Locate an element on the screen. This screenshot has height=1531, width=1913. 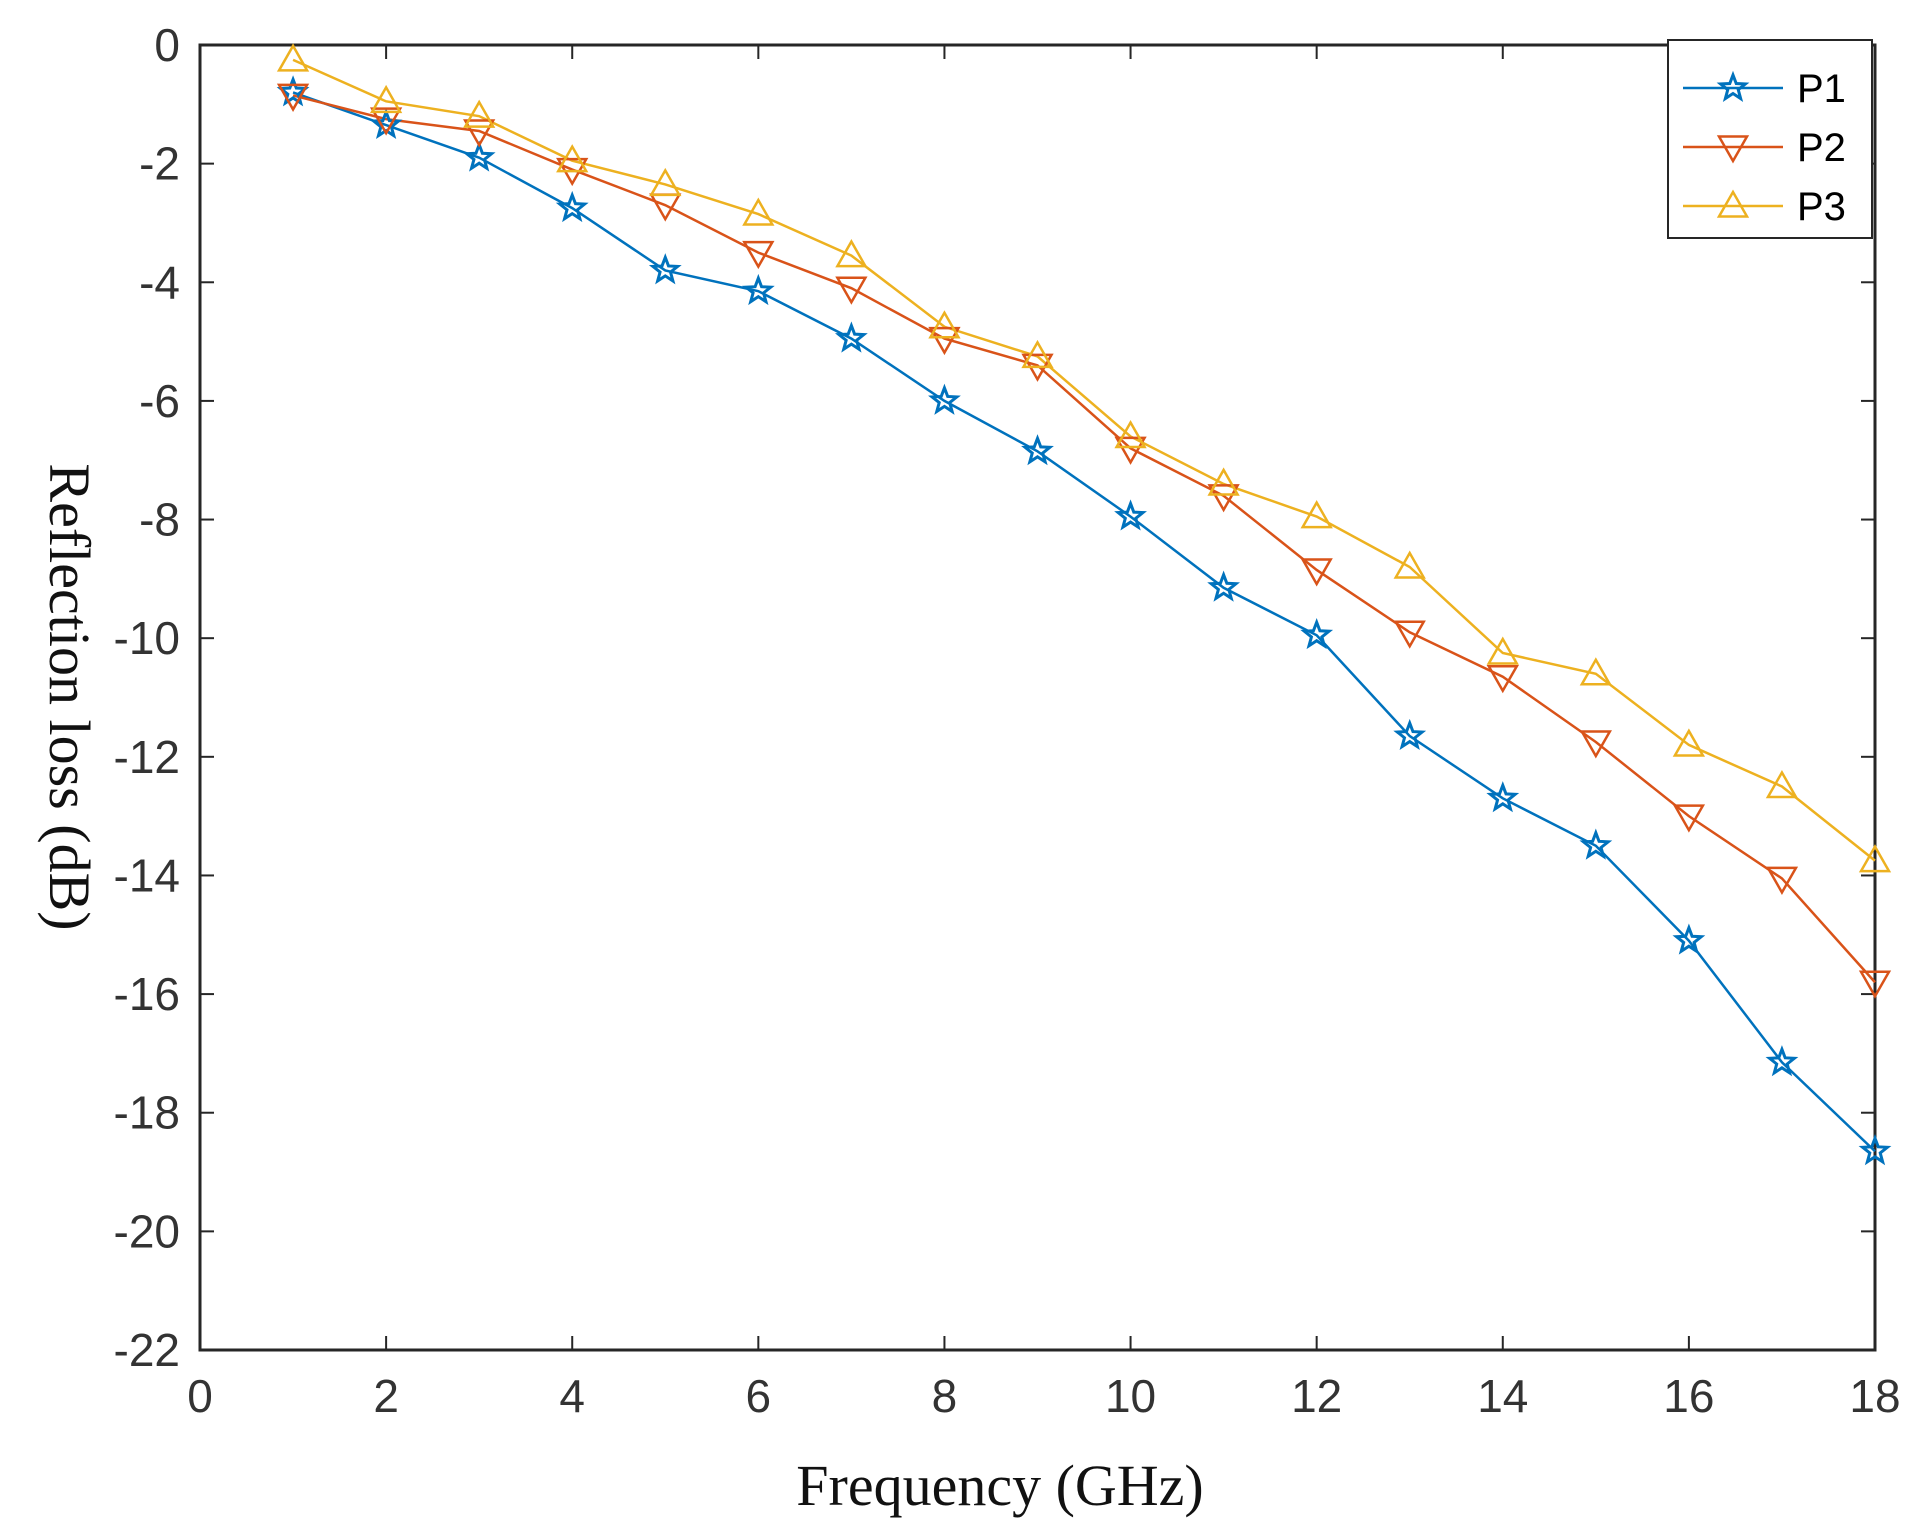
y-tick-label: -22 is located at coordinates (147, 1350).